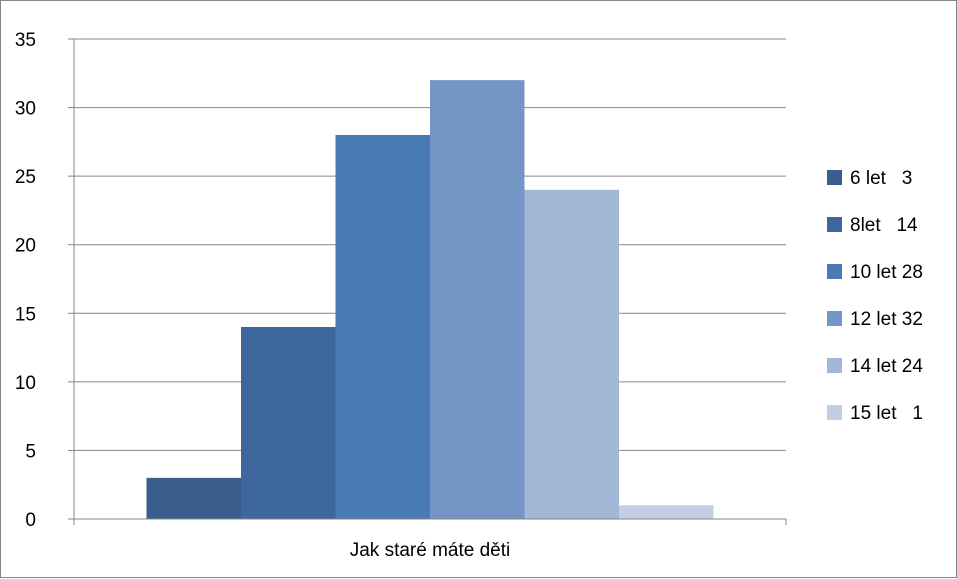 The image size is (957, 579). What do you see at coordinates (881, 178) in the screenshot?
I see `legend-label-1: 6 let 3` at bounding box center [881, 178].